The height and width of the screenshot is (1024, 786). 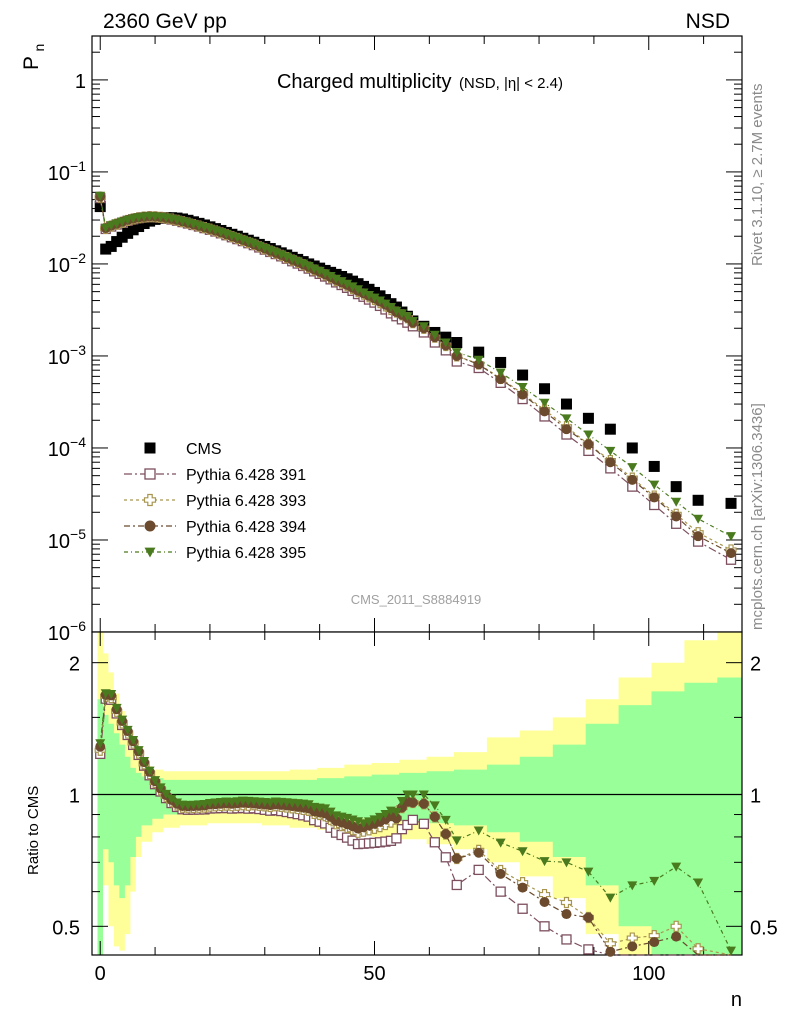 What do you see at coordinates (78, 166) in the screenshot?
I see `y-tick-exponent: −1` at bounding box center [78, 166].